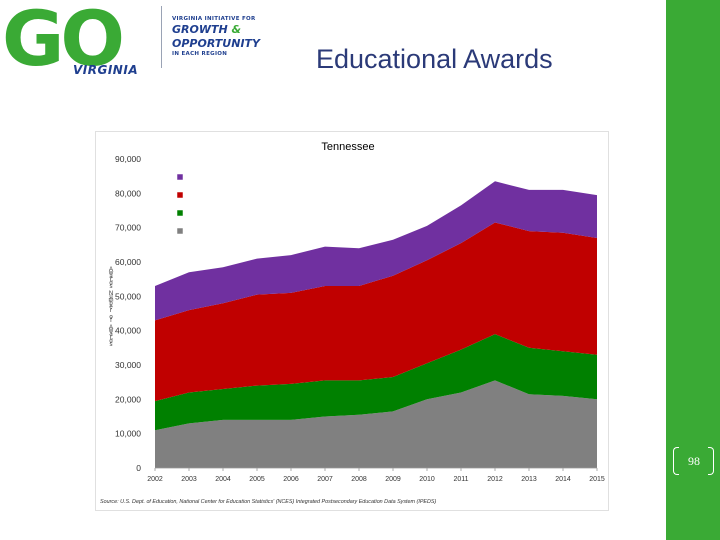  Describe the element at coordinates (434, 59) in the screenshot. I see `slide-title: Educational Awards` at that location.